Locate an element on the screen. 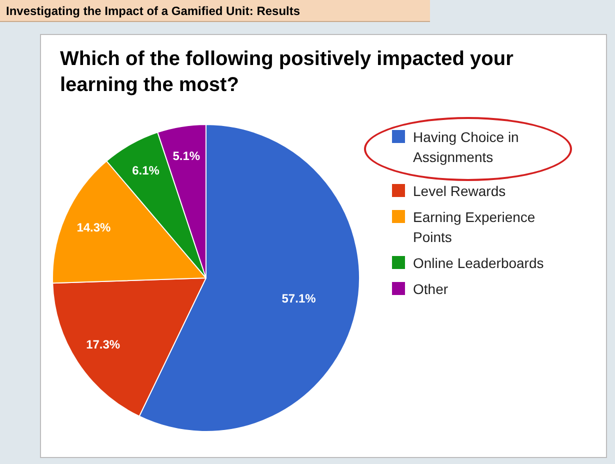 Image resolution: width=615 pixels, height=464 pixels. data-label: 5.1% is located at coordinates (186, 156).